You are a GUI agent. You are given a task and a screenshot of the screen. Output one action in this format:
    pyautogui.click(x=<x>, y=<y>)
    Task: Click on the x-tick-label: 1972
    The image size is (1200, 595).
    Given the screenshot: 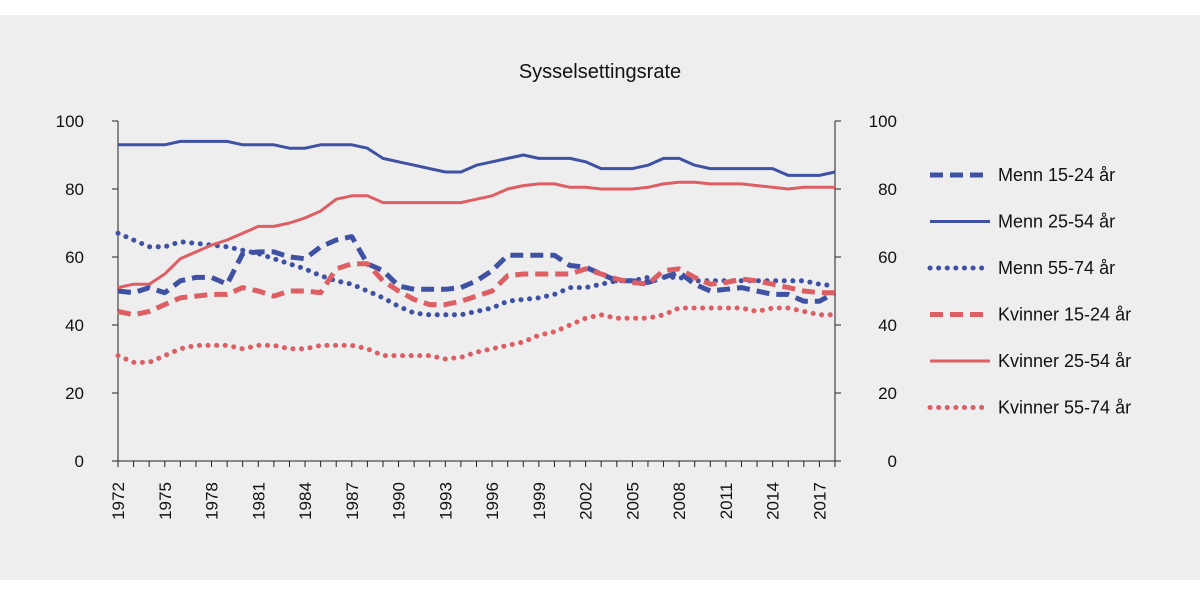 What is the action you would take?
    pyautogui.click(x=118, y=501)
    